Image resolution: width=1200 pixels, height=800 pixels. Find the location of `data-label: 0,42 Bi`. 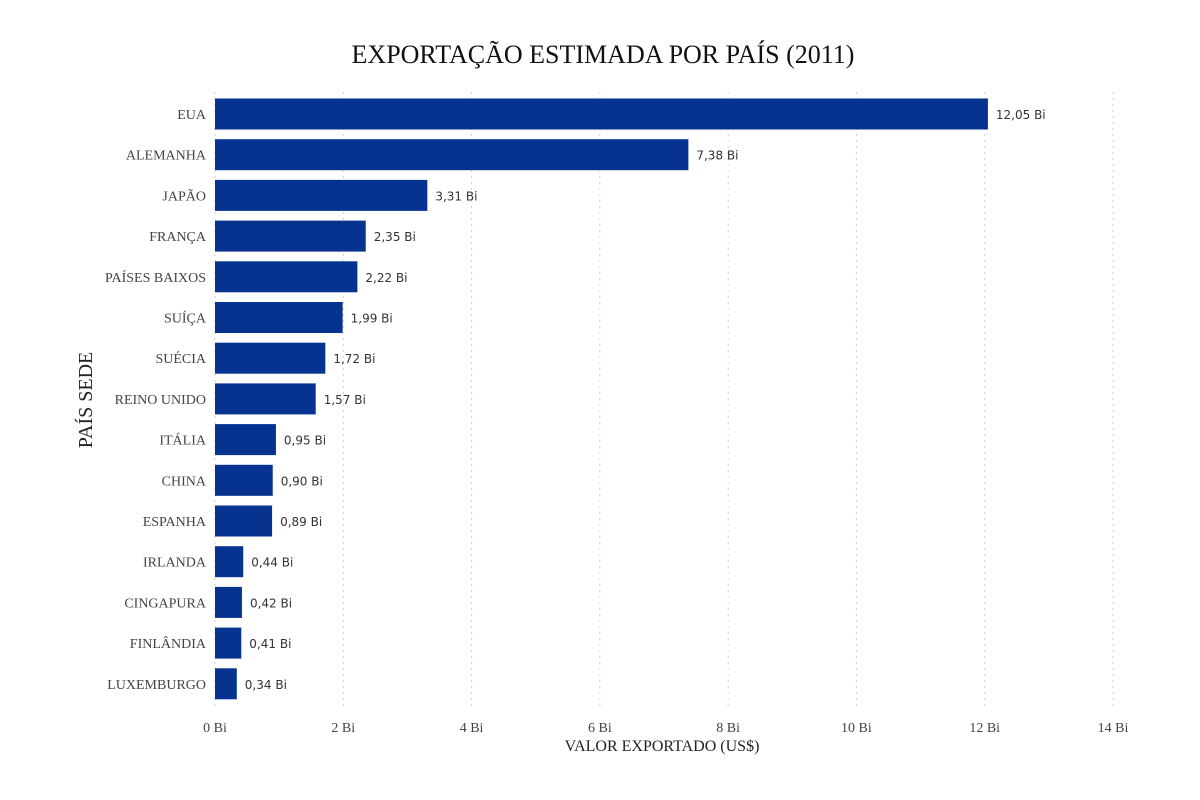

data-label: 0,42 Bi is located at coordinates (271, 603).